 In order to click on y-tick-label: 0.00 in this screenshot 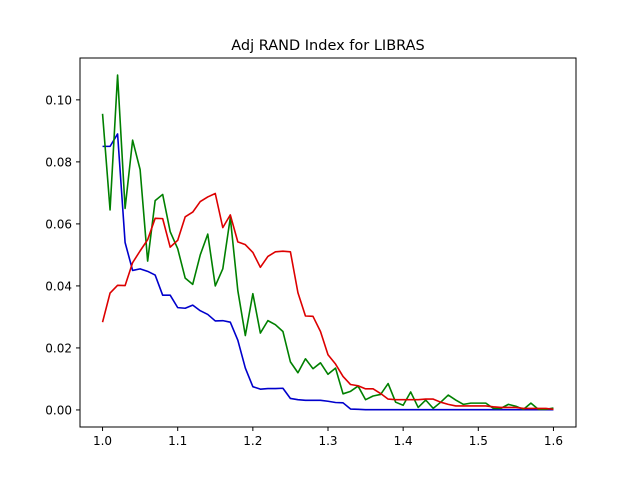, I will do `click(58, 410)`.